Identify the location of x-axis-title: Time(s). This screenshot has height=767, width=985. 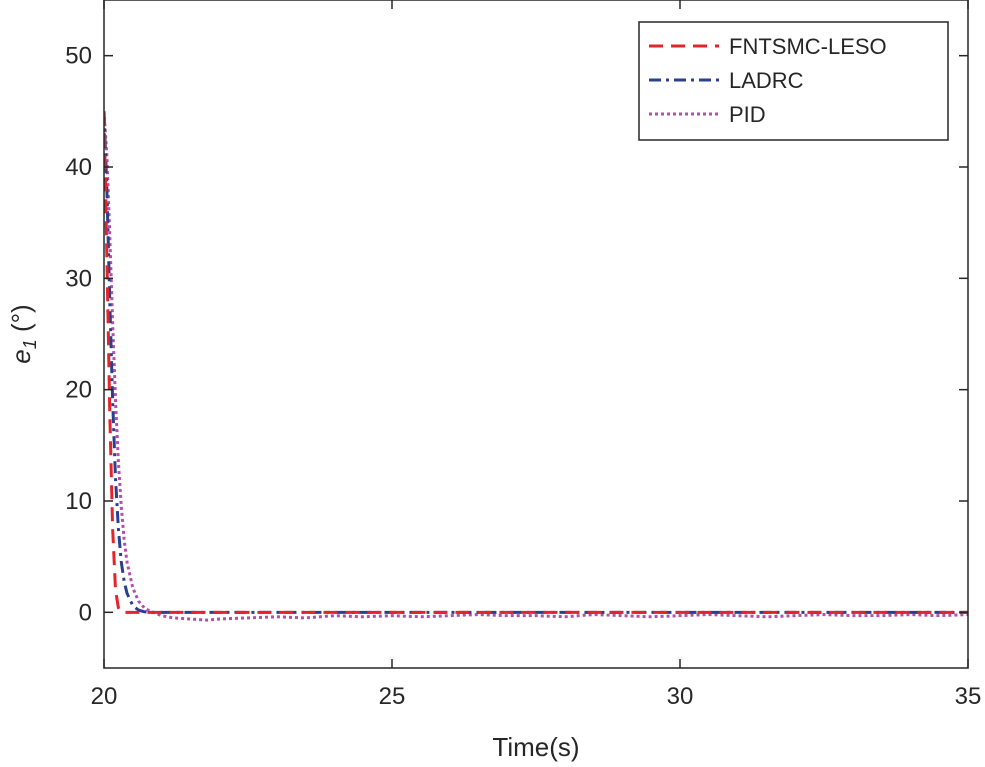
(535, 747).